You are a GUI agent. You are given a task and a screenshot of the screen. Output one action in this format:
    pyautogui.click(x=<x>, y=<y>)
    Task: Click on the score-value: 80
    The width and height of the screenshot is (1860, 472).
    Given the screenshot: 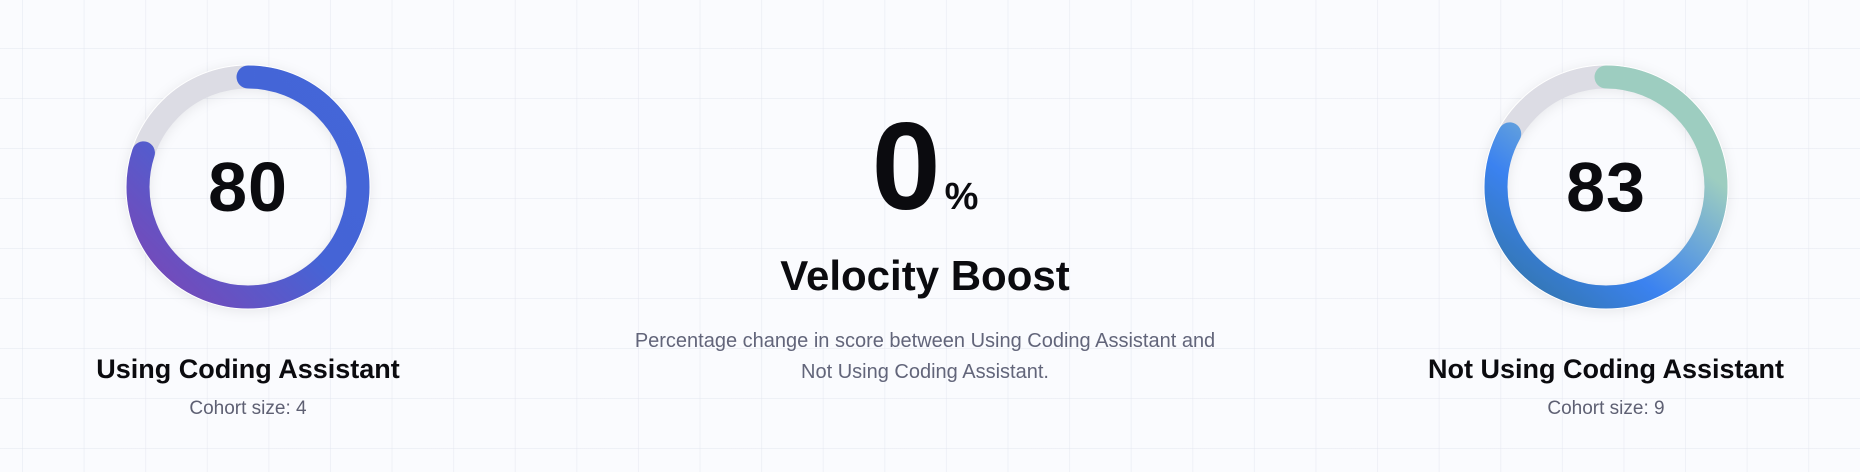 What is the action you would take?
    pyautogui.click(x=248, y=187)
    